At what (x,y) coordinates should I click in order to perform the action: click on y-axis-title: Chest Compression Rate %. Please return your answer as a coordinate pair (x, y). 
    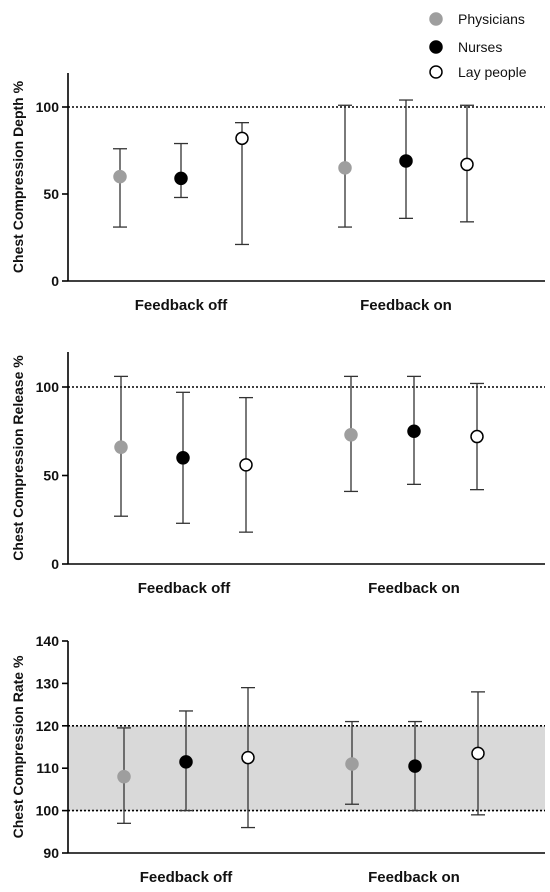
    Looking at the image, I should click on (18, 746).